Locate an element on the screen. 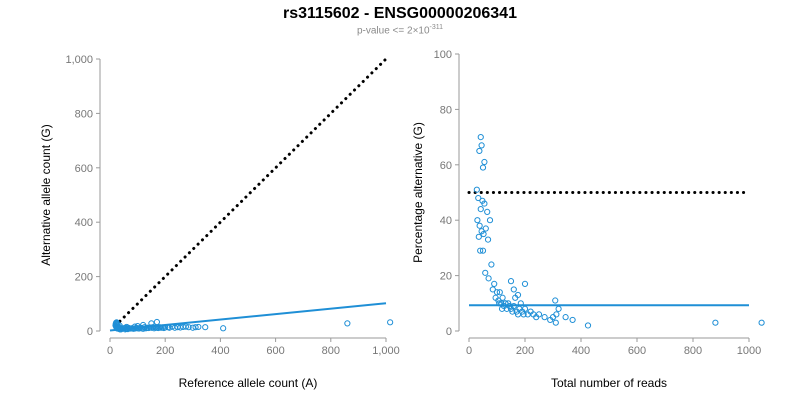 Image resolution: width=800 pixels, height=400 pixels. left-y-tick-label: 800 is located at coordinates (84, 114).